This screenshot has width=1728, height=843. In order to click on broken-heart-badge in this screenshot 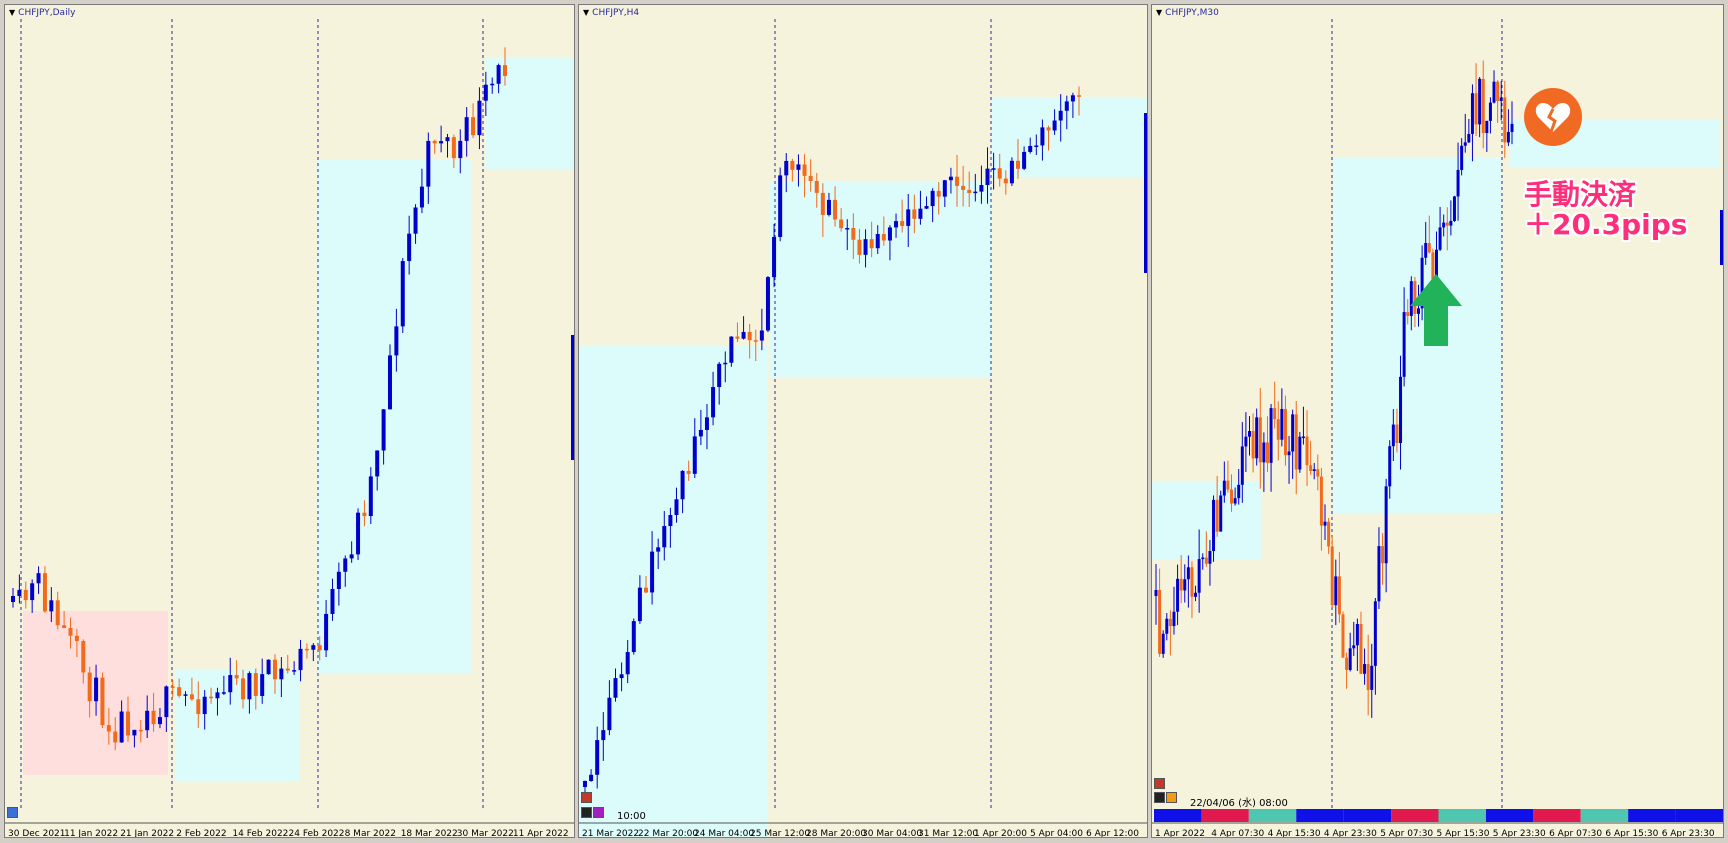, I will do `click(1553, 117)`.